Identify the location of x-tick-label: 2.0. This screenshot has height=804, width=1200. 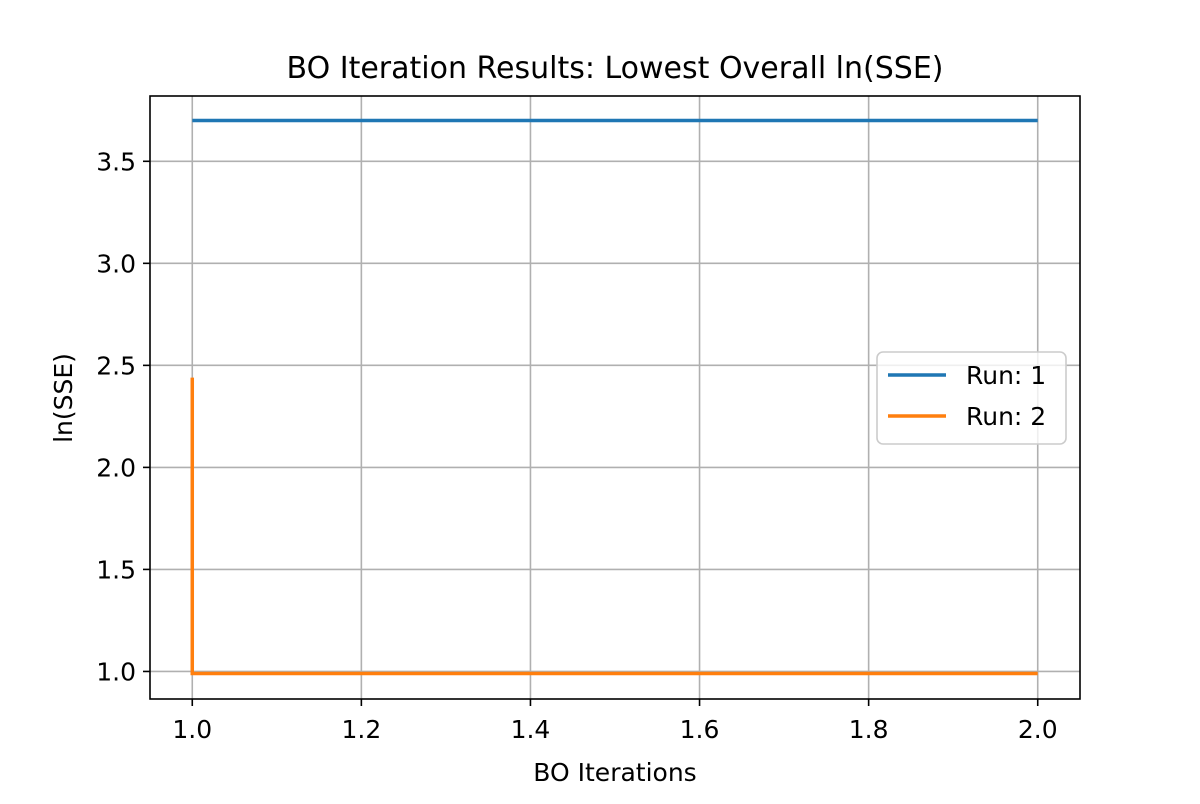
(1038, 729).